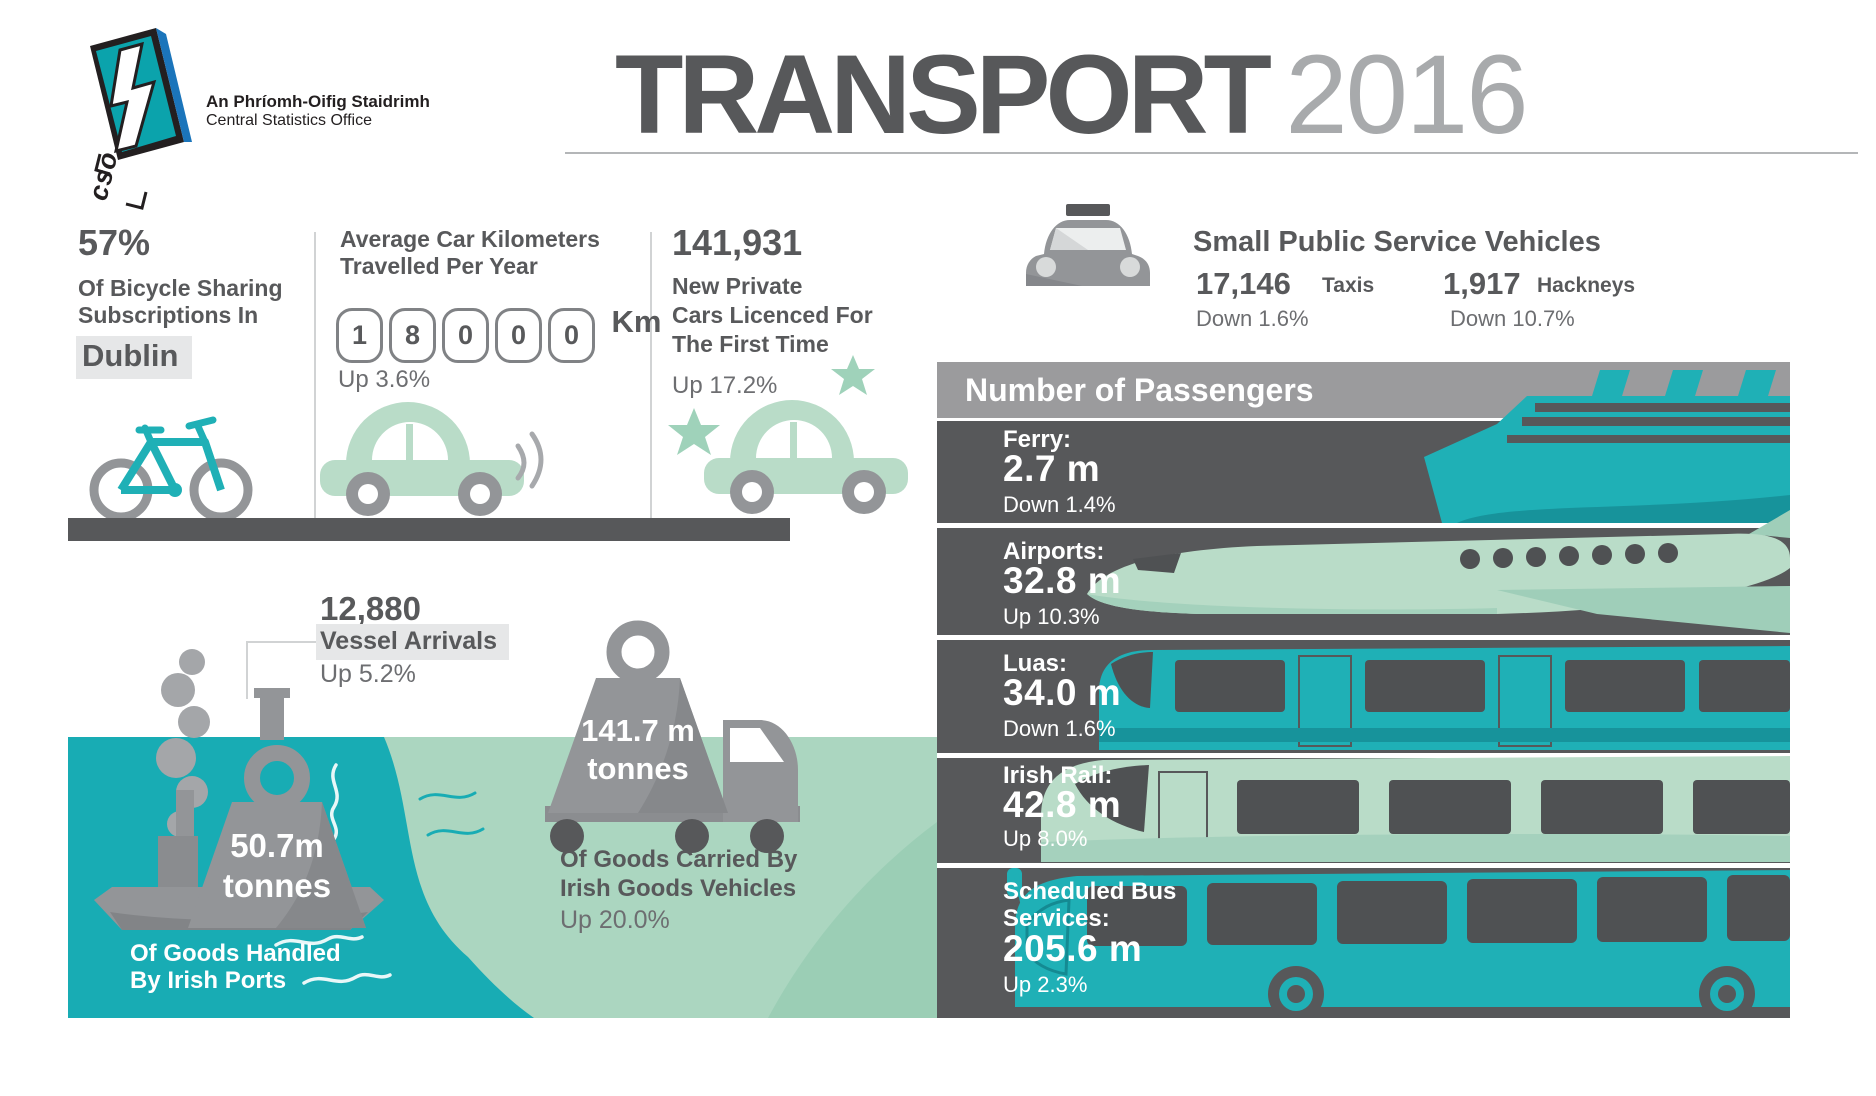  I want to click on new-cars-caption-line3: The First Time, so click(750, 344).